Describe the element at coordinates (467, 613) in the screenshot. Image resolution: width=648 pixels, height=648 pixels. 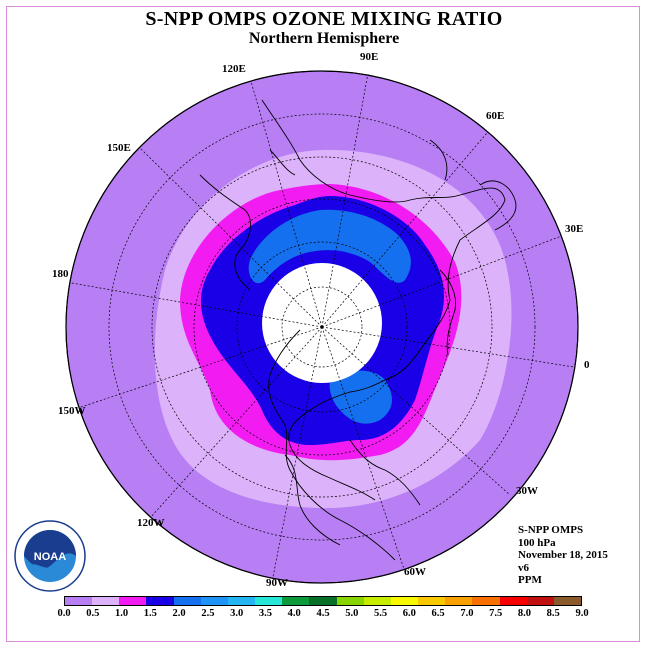
I see `colorbar-tick-label: 7.0` at that location.